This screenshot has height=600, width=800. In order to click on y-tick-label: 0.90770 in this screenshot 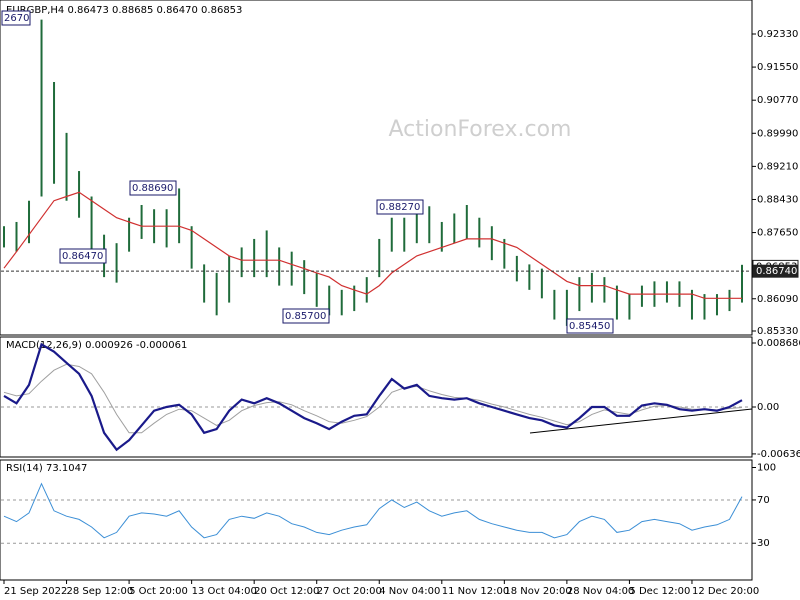, I will do `click(777, 100)`.